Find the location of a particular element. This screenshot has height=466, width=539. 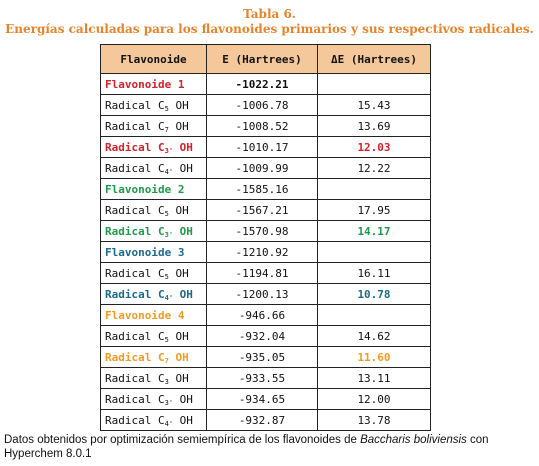

cell-flavonoide: Flavonoide 4 is located at coordinates (153, 315).